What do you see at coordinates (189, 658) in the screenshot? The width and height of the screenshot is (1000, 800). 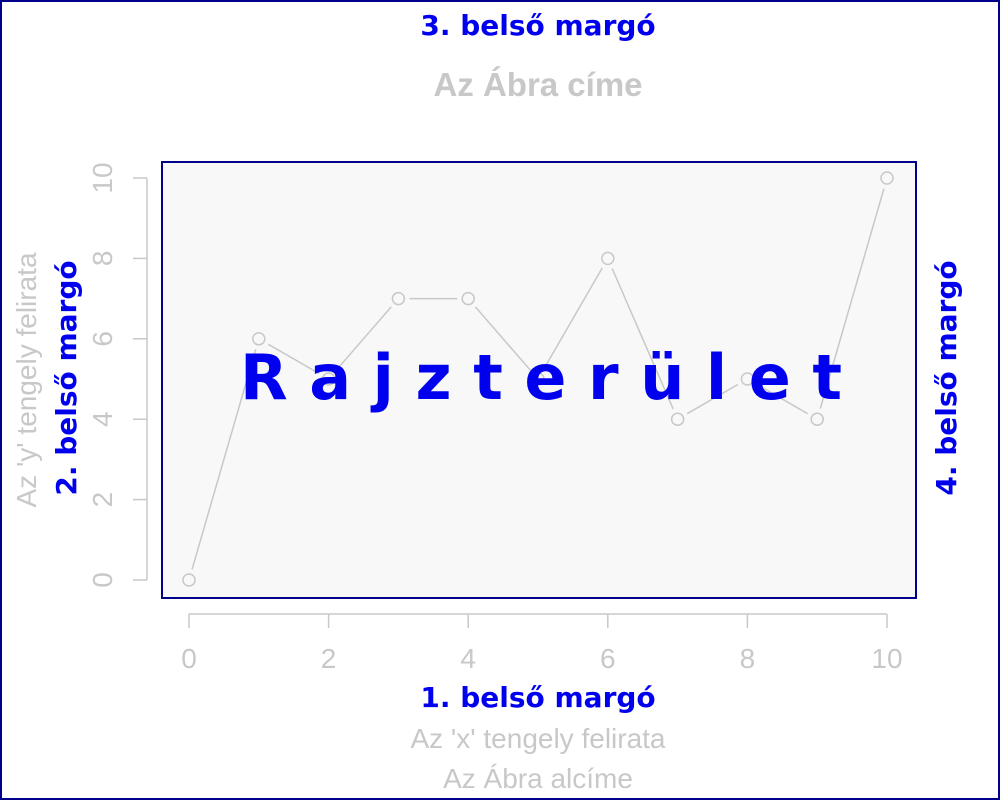 I see `x-tick-label: 0` at bounding box center [189, 658].